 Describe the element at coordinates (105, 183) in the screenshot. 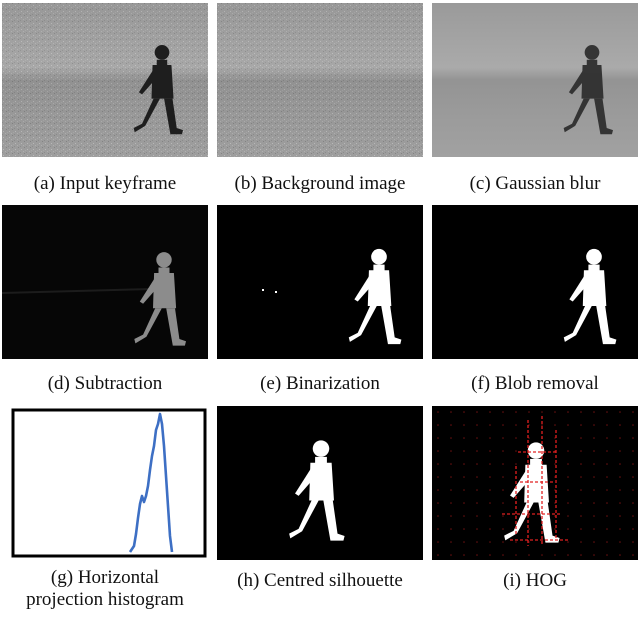

I see `caption-a: (a) Input keyframe` at that location.